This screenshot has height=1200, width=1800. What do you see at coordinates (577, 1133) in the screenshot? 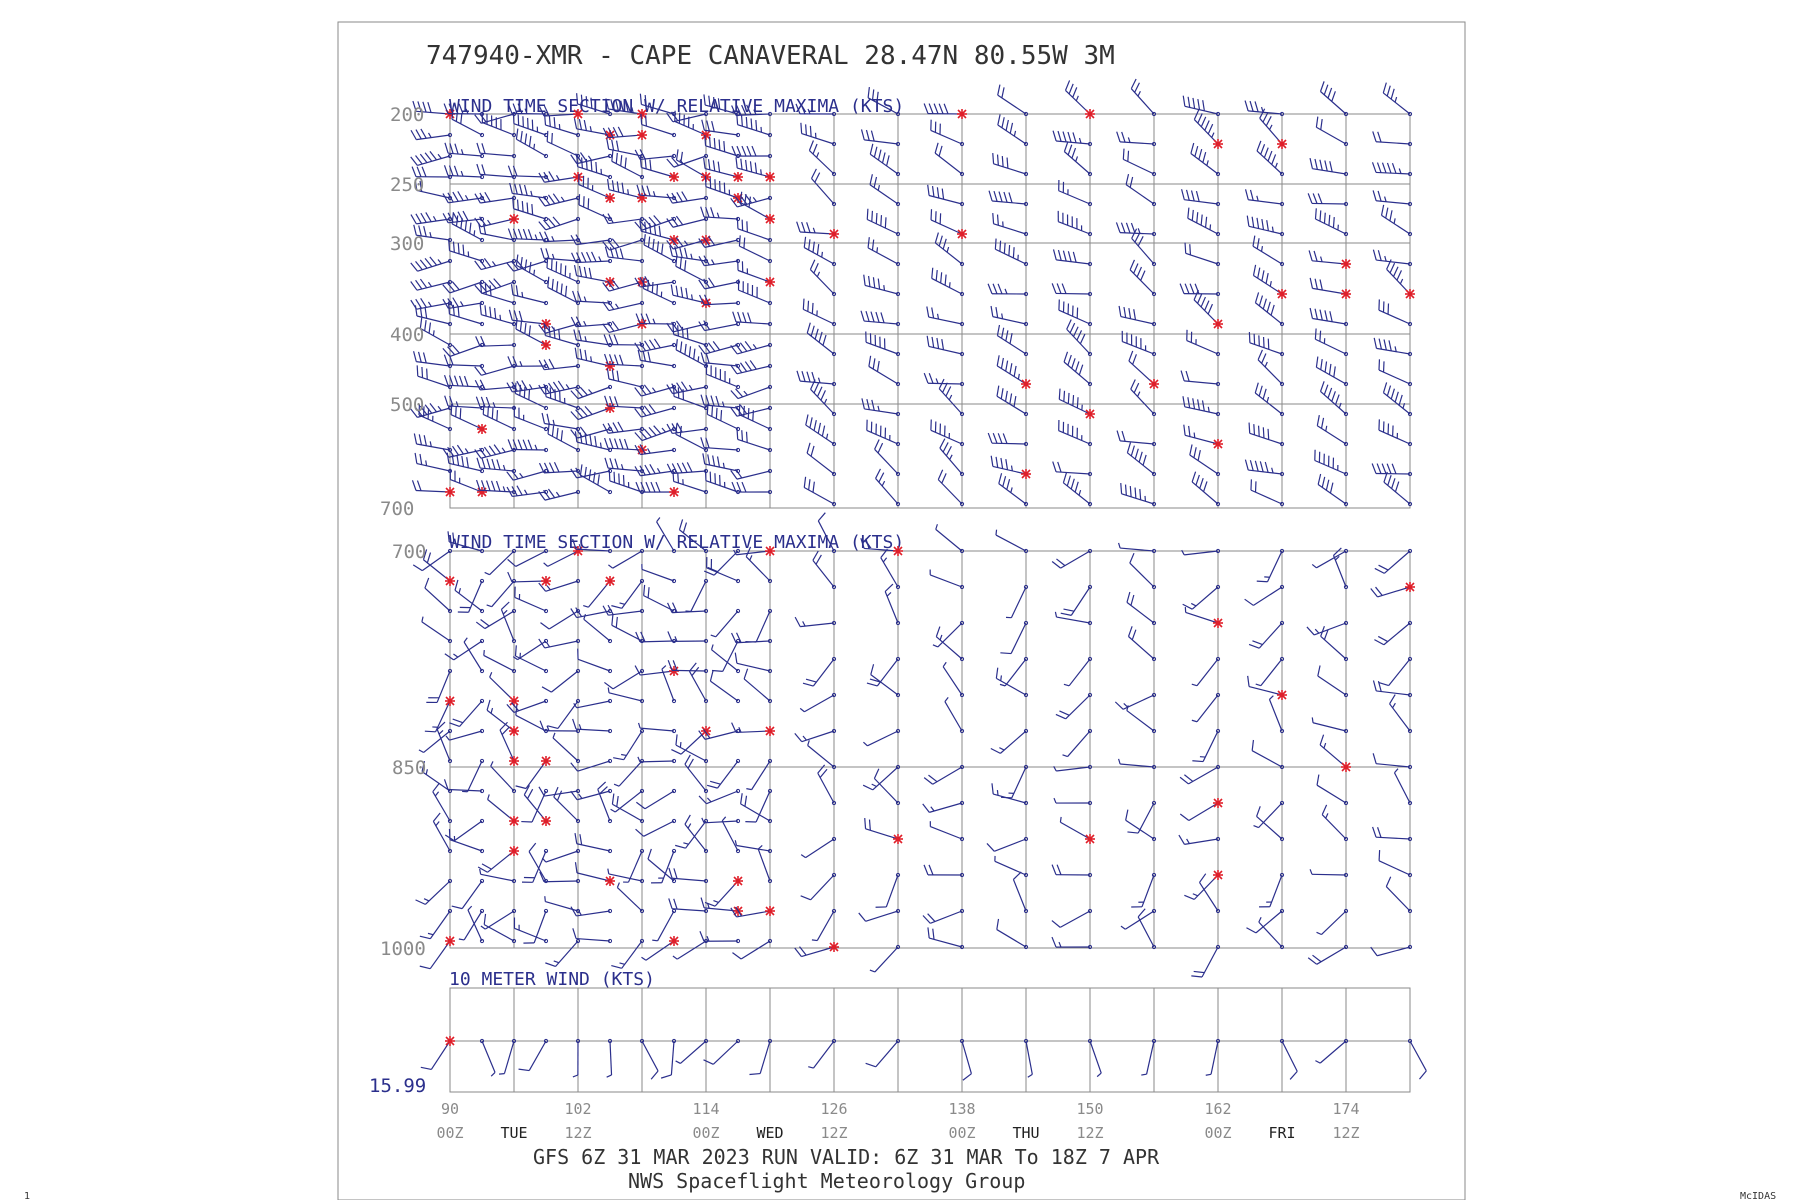
I see `time-tick-utc: 12Z` at bounding box center [577, 1133].